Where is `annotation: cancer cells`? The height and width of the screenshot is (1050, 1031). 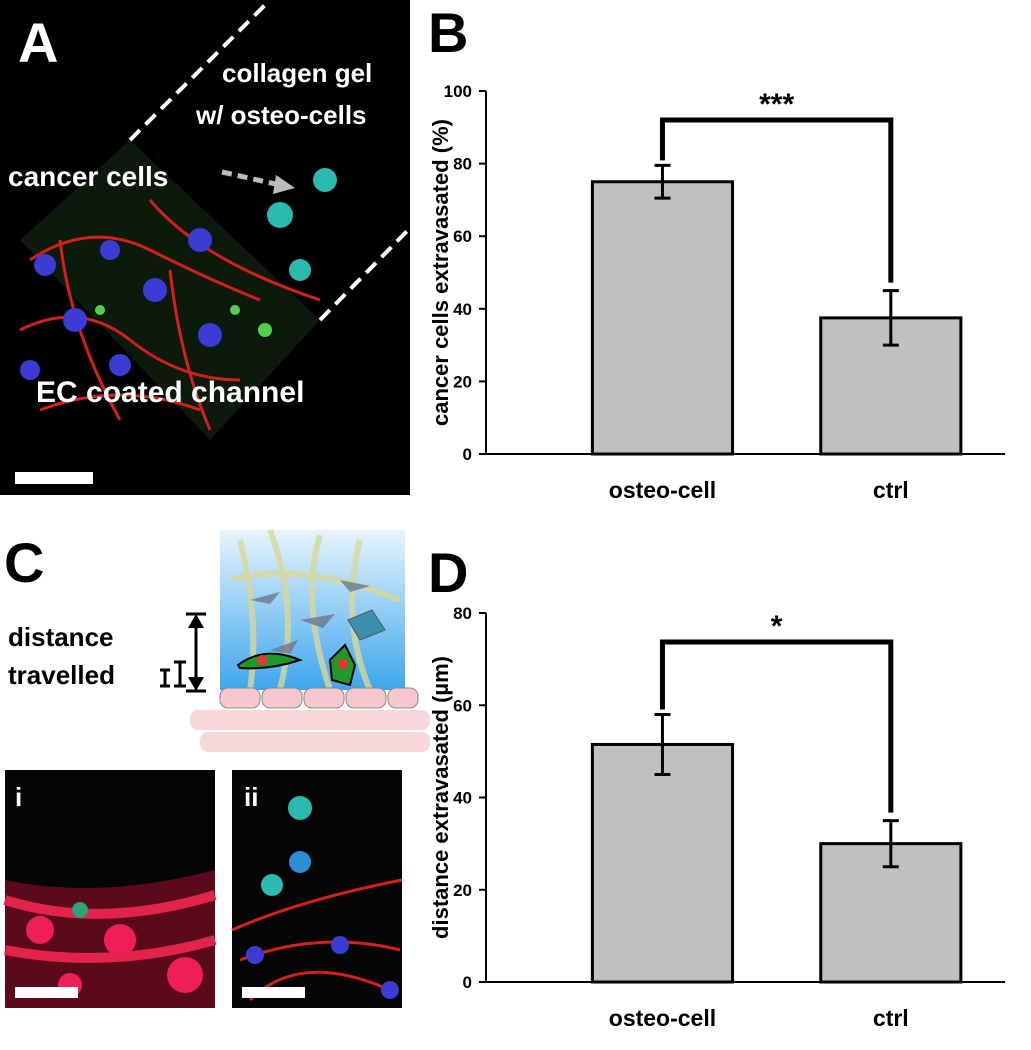
annotation: cancer cells is located at coordinates (88, 176).